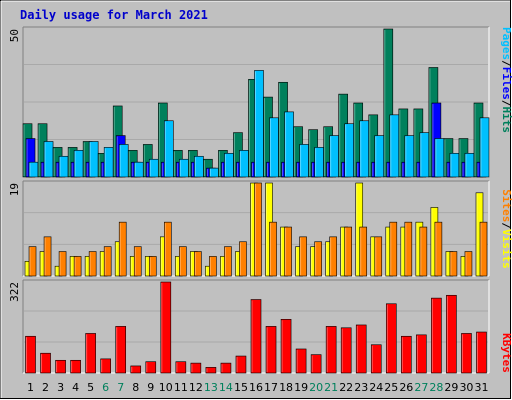  What do you see at coordinates (466, 387) in the screenshot?
I see `day-label-30: 30` at bounding box center [466, 387].